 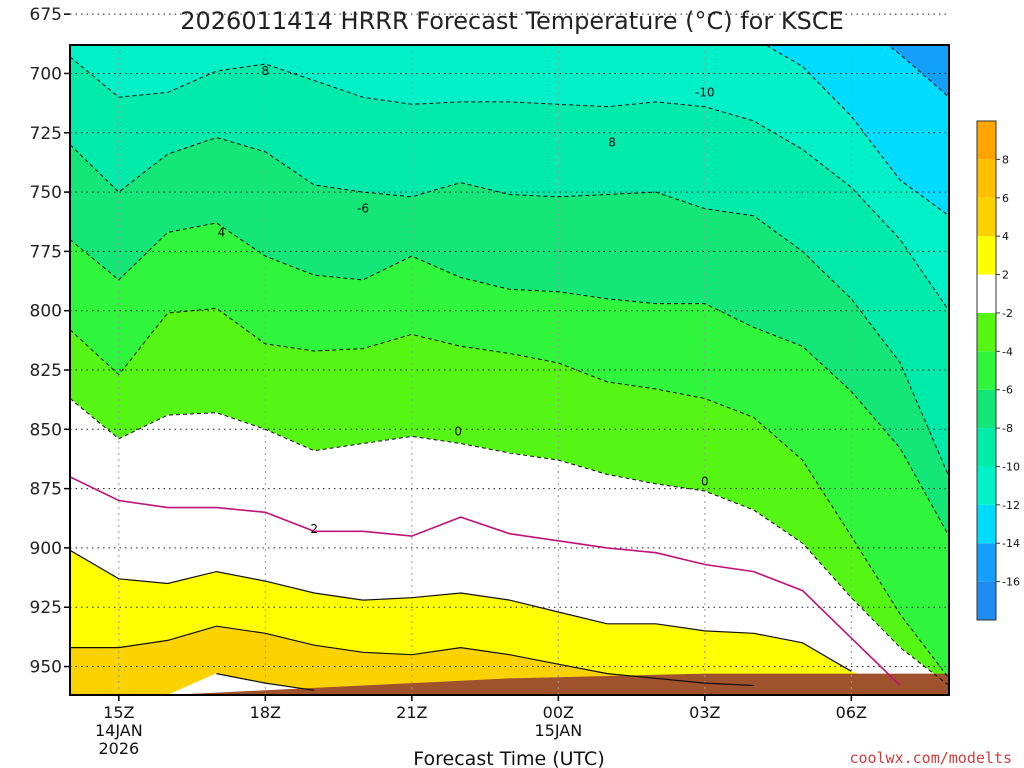 I want to click on colorbar-label-6: 6, so click(x=1005, y=198).